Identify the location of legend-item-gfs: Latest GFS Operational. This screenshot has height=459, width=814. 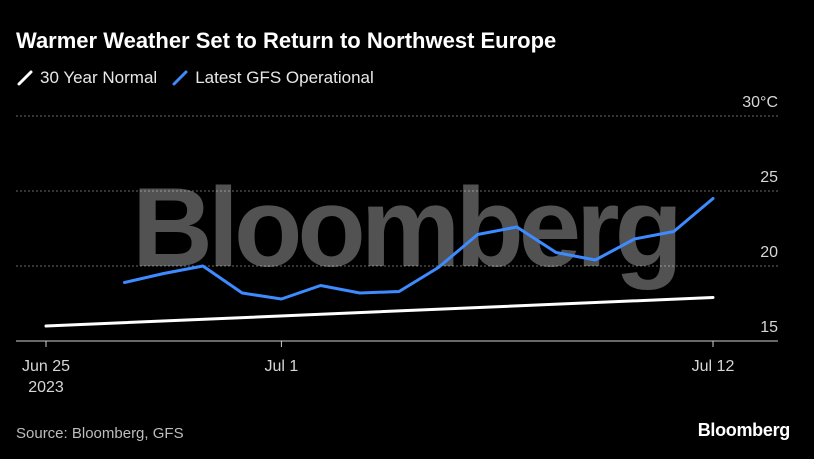
(272, 78).